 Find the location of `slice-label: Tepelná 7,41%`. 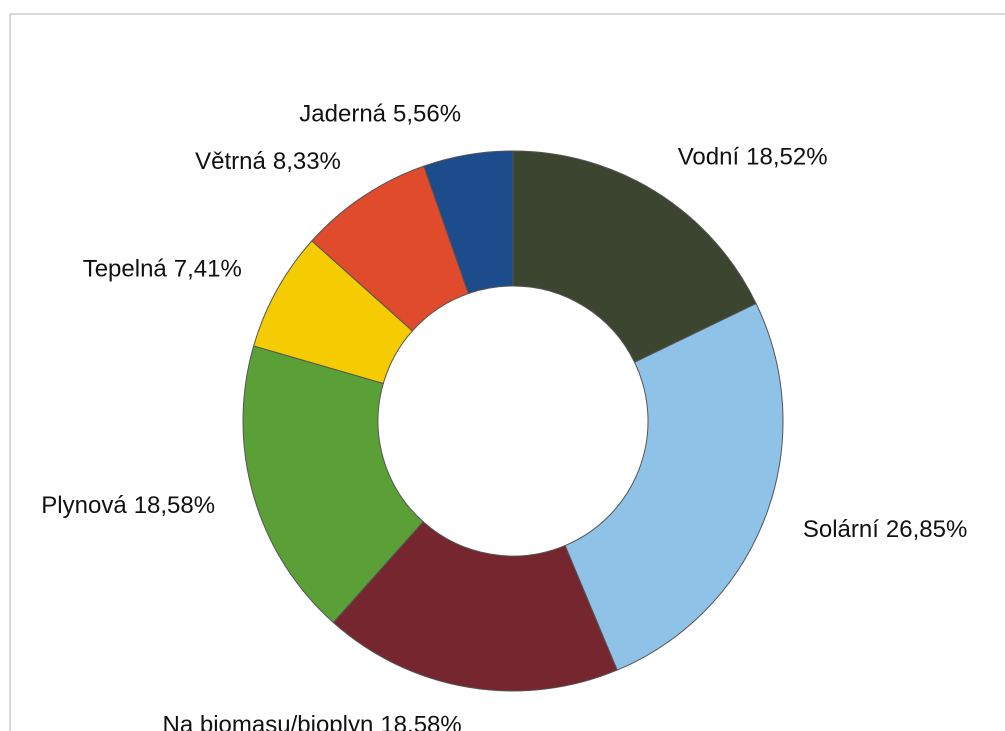

slice-label: Tepelná 7,41% is located at coordinates (162, 269).